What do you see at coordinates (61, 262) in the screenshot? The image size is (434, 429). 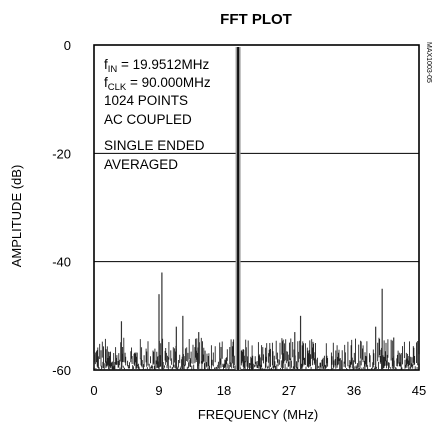 I see `y-tick-label: -40` at bounding box center [61, 262].